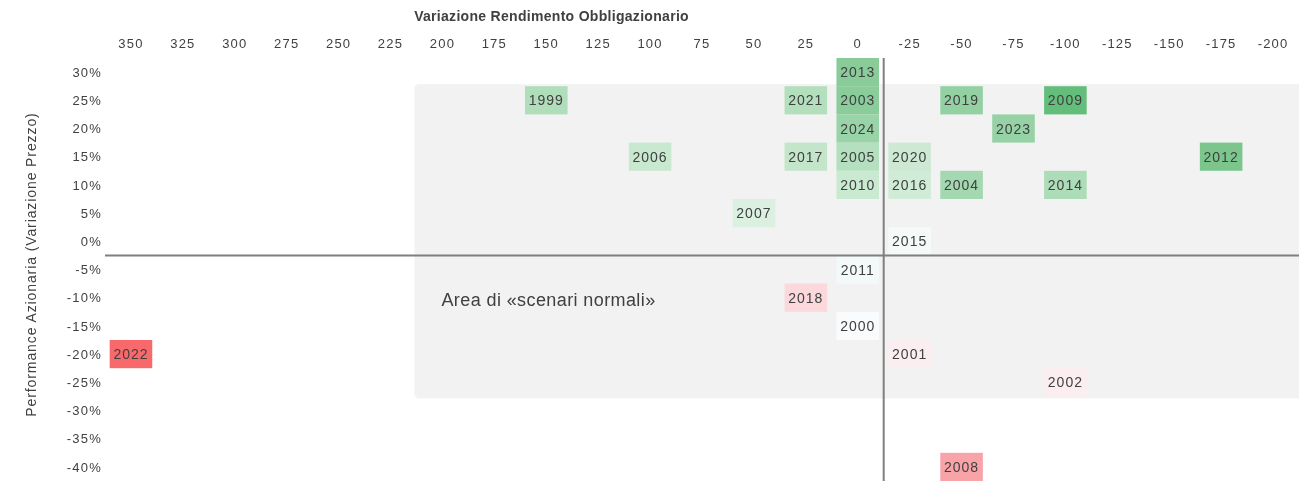 The image size is (1314, 487). Describe the element at coordinates (1065, 43) in the screenshot. I see `x-tick-label: -100` at that location.